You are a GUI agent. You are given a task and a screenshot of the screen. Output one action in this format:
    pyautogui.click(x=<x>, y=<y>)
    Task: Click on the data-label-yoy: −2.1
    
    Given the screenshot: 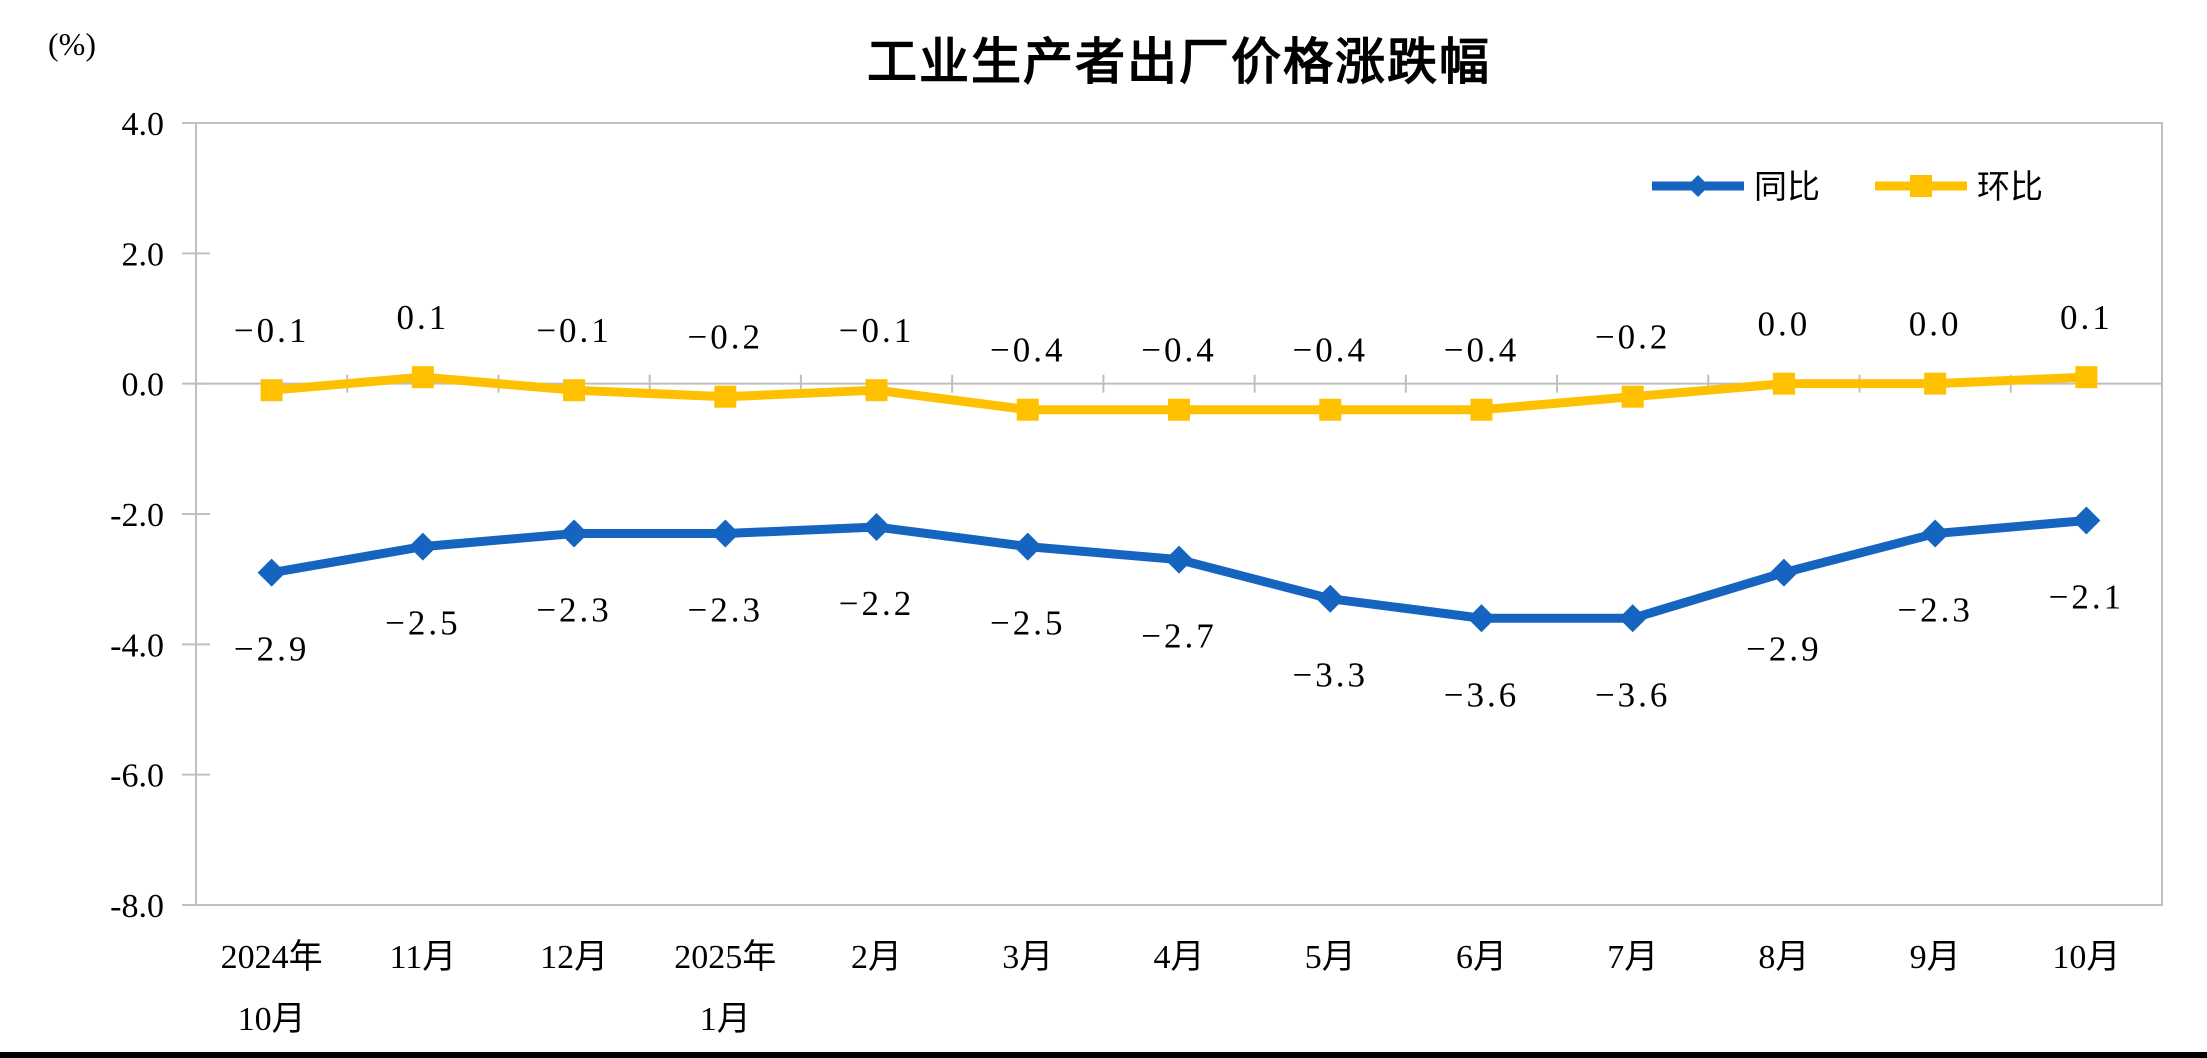 What is the action you would take?
    pyautogui.click(x=2087, y=597)
    